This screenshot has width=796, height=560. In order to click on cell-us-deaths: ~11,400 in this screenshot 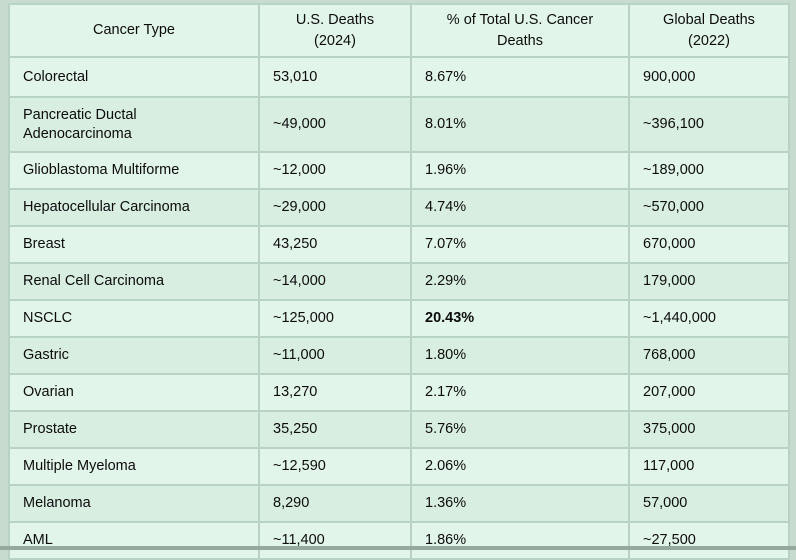, I will do `click(335, 540)`.